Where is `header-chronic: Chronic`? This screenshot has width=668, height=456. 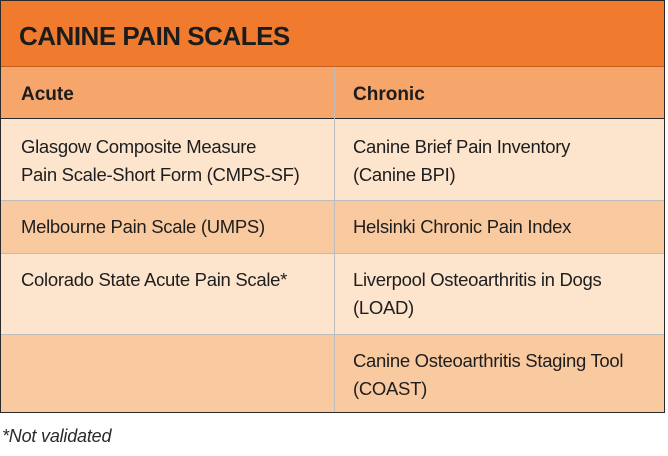 header-chronic: Chronic is located at coordinates (389, 94).